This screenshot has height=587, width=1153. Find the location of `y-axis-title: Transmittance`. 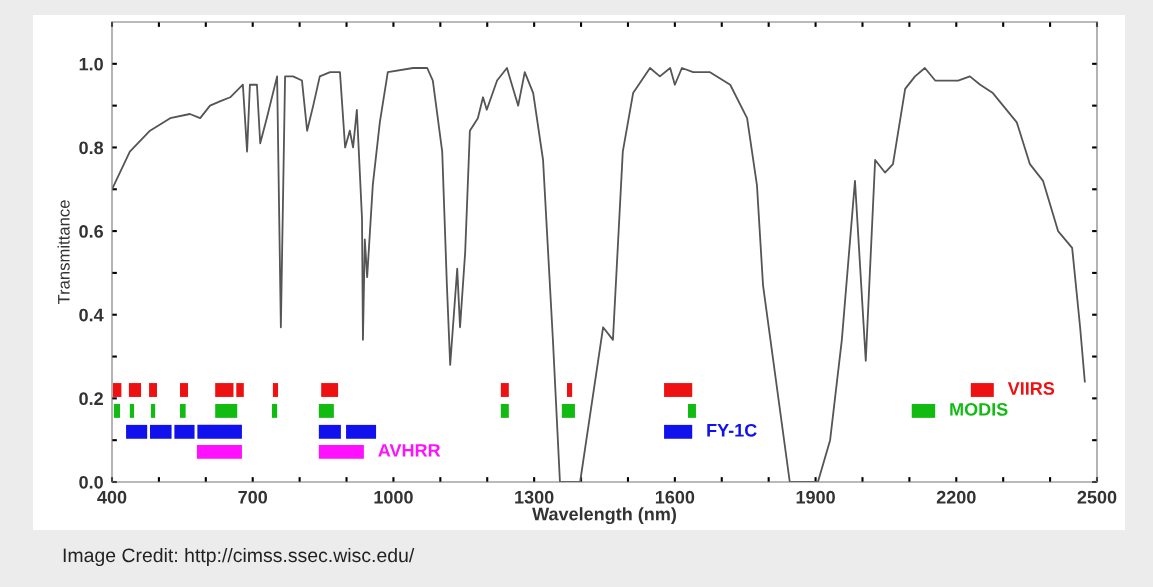

y-axis-title: Transmittance is located at coordinates (63, 252).